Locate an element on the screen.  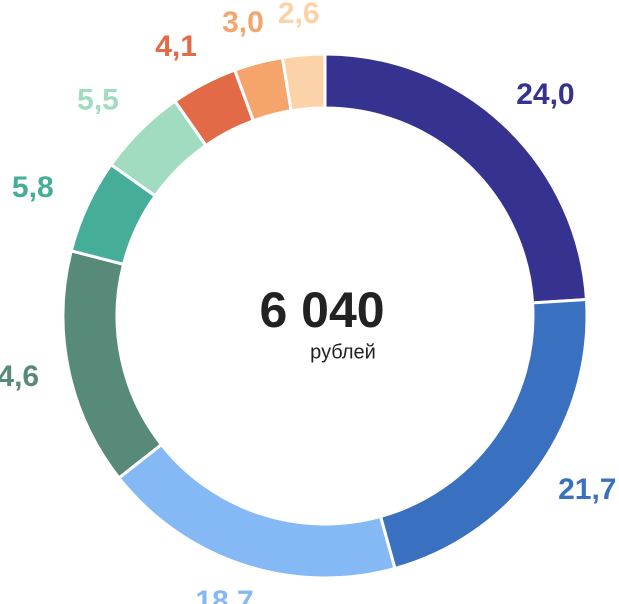
data-label: 3,0 is located at coordinates (243, 22).